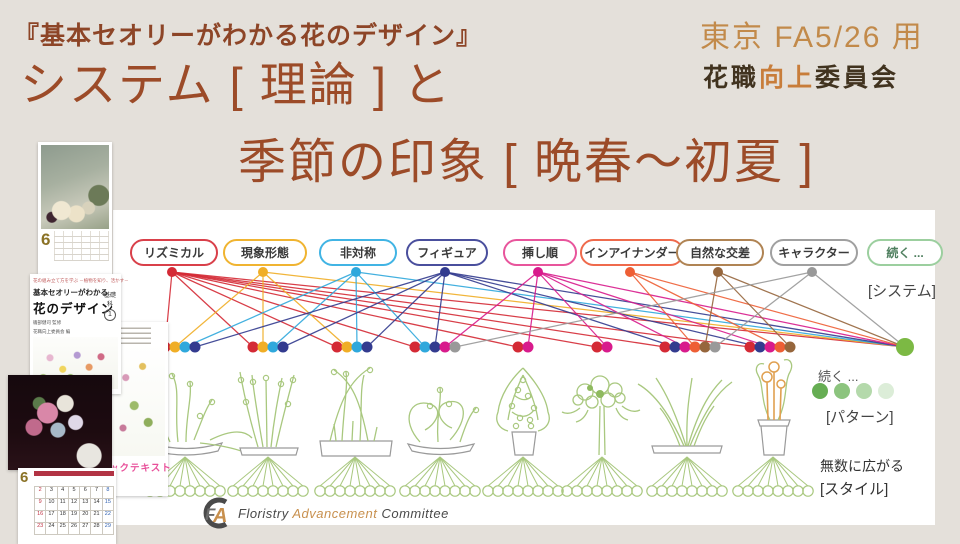  I want to click on calendar-day-cell: 25, so click(62, 528).